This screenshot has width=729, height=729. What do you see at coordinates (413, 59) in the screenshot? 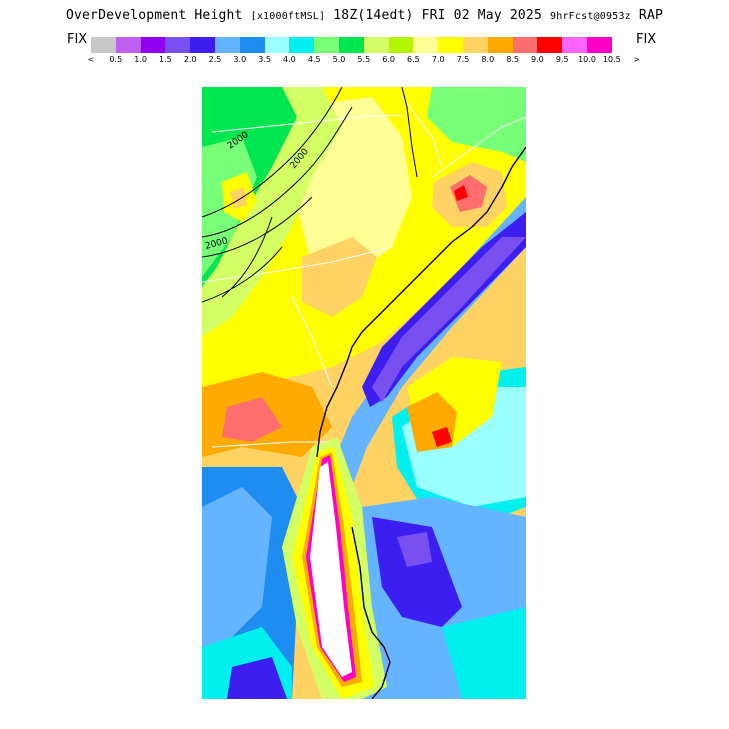
I see `legend-tick-label: 6.5` at bounding box center [413, 59].